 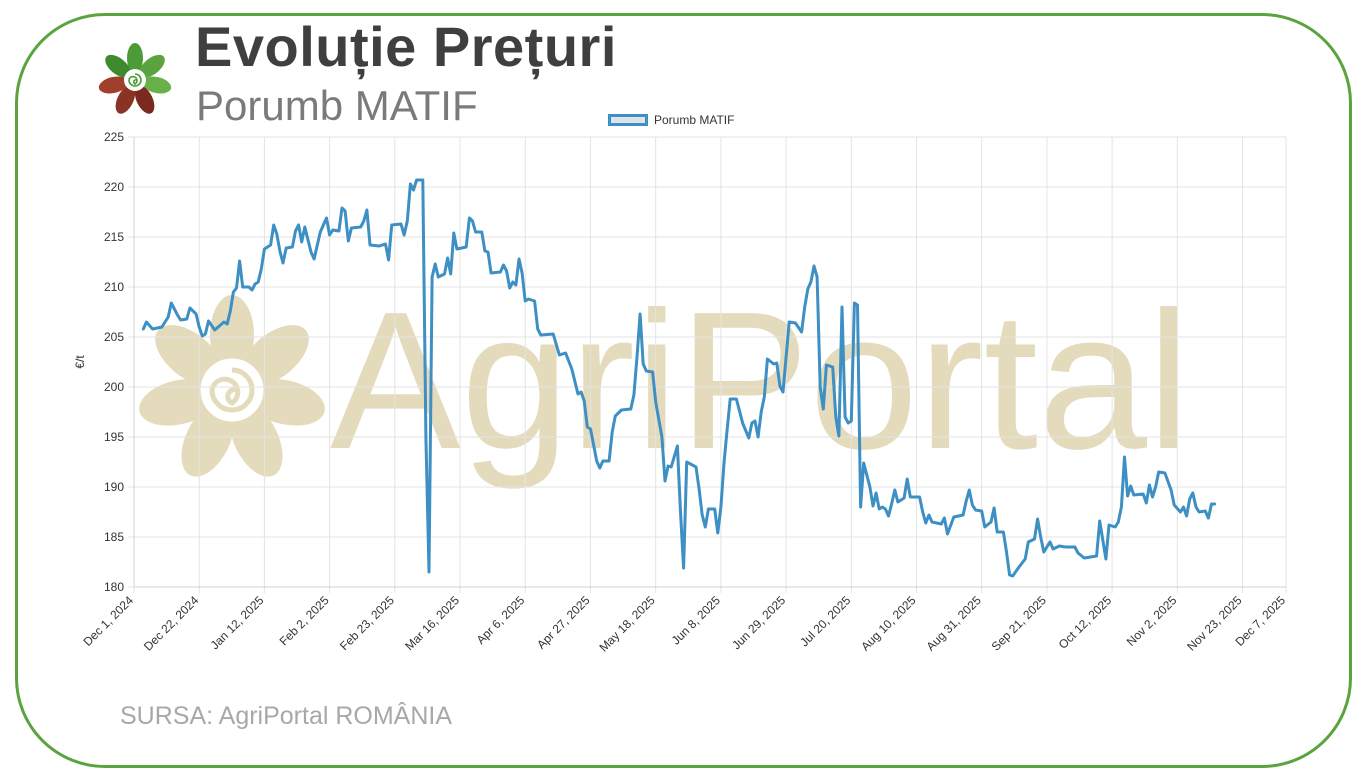 What do you see at coordinates (114, 237) in the screenshot?
I see `y-tick-label: 215` at bounding box center [114, 237].